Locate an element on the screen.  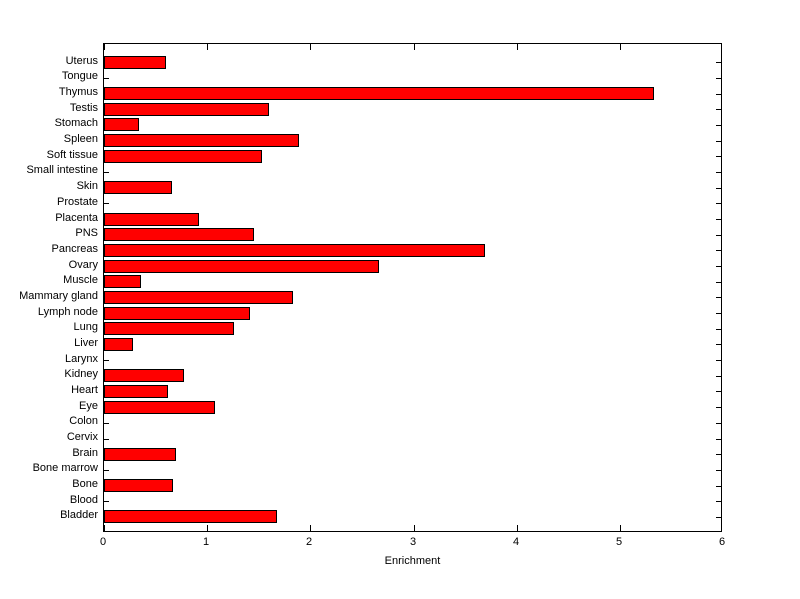
bar-placenta is located at coordinates (151, 219).